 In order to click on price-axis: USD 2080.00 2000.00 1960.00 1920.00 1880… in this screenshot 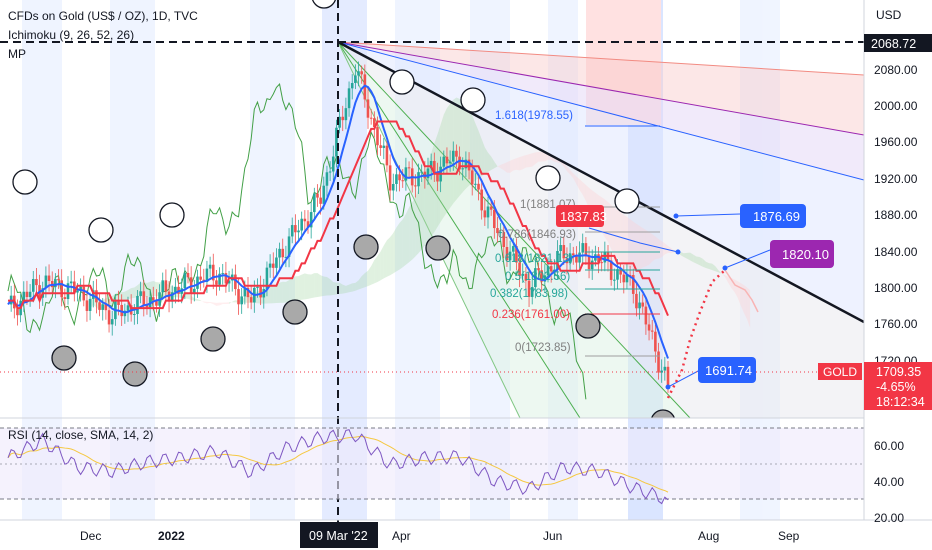, I will do `click(875, 209)`.